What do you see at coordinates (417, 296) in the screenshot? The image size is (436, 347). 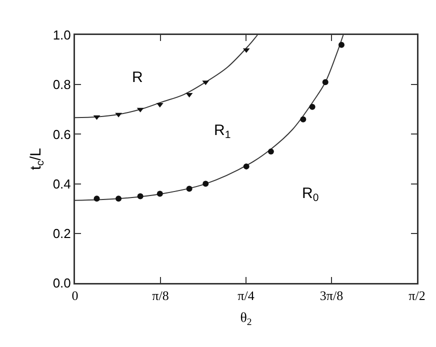 I see `x-tick-label: π/2` at bounding box center [417, 296].